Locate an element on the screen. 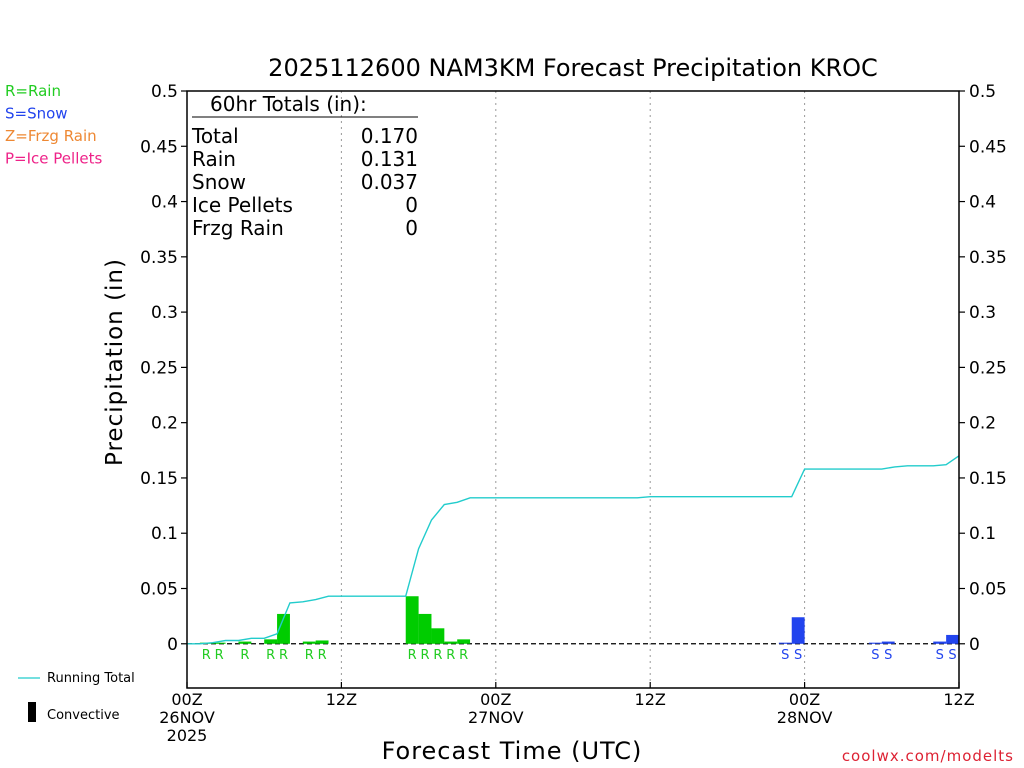  totals-row-value: 0.037 is located at coordinates (389, 182).